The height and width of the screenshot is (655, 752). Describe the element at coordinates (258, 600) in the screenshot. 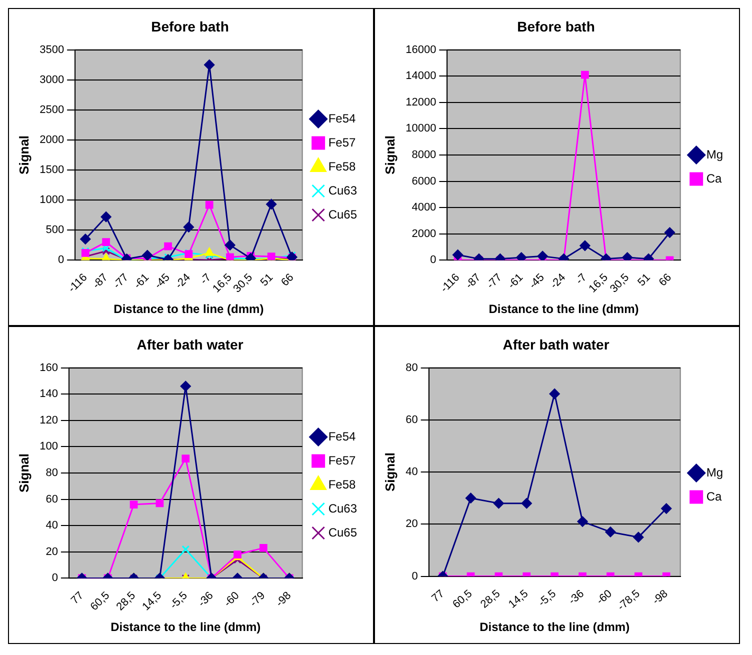

I see `x-tick-label: -79` at that location.